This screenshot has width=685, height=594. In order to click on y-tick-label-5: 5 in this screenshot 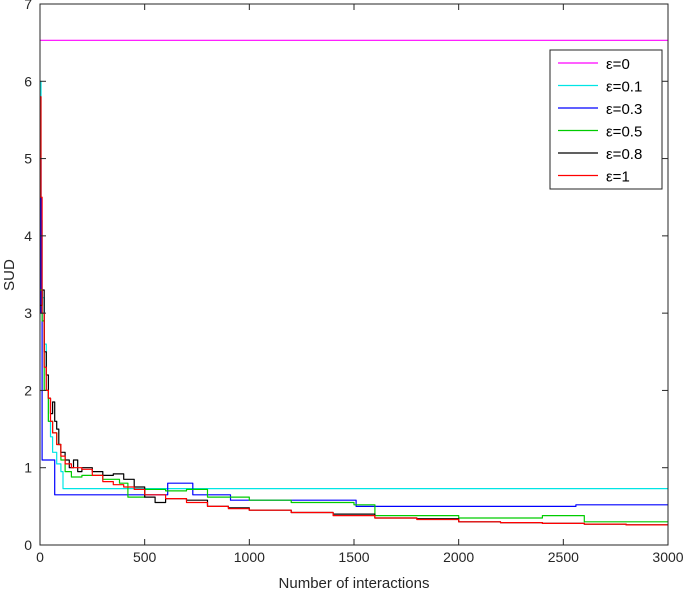, I will do `click(28, 159)`.